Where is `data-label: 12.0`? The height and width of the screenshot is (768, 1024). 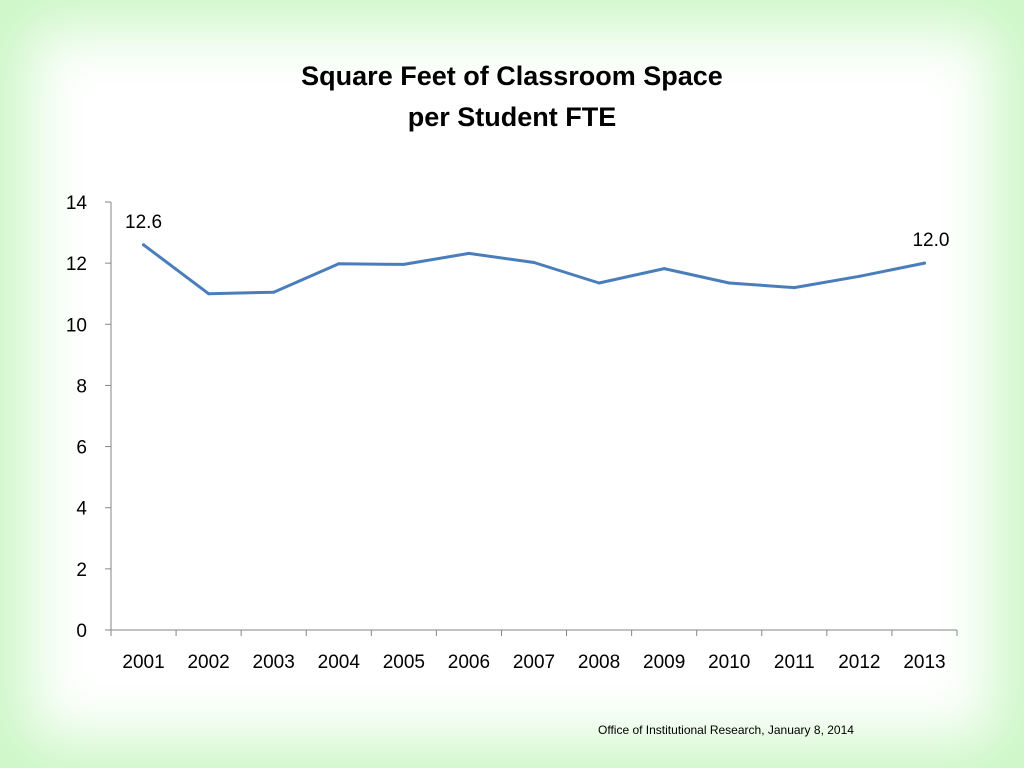
data-label: 12.0 is located at coordinates (930, 240).